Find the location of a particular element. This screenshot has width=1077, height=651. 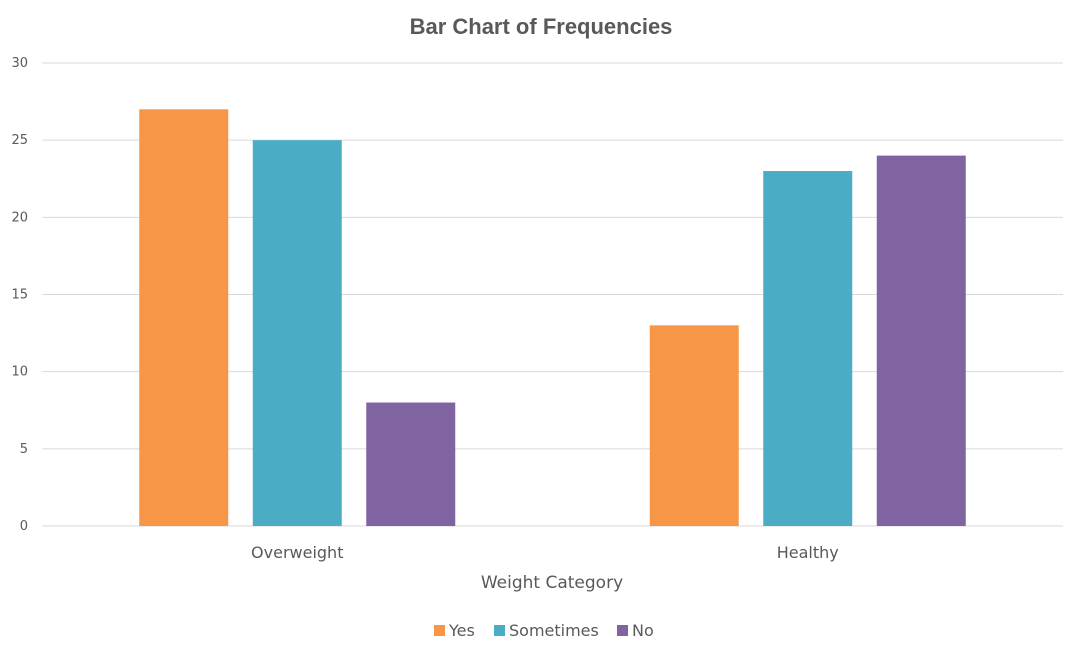

bar-no-healthy is located at coordinates (921, 340).